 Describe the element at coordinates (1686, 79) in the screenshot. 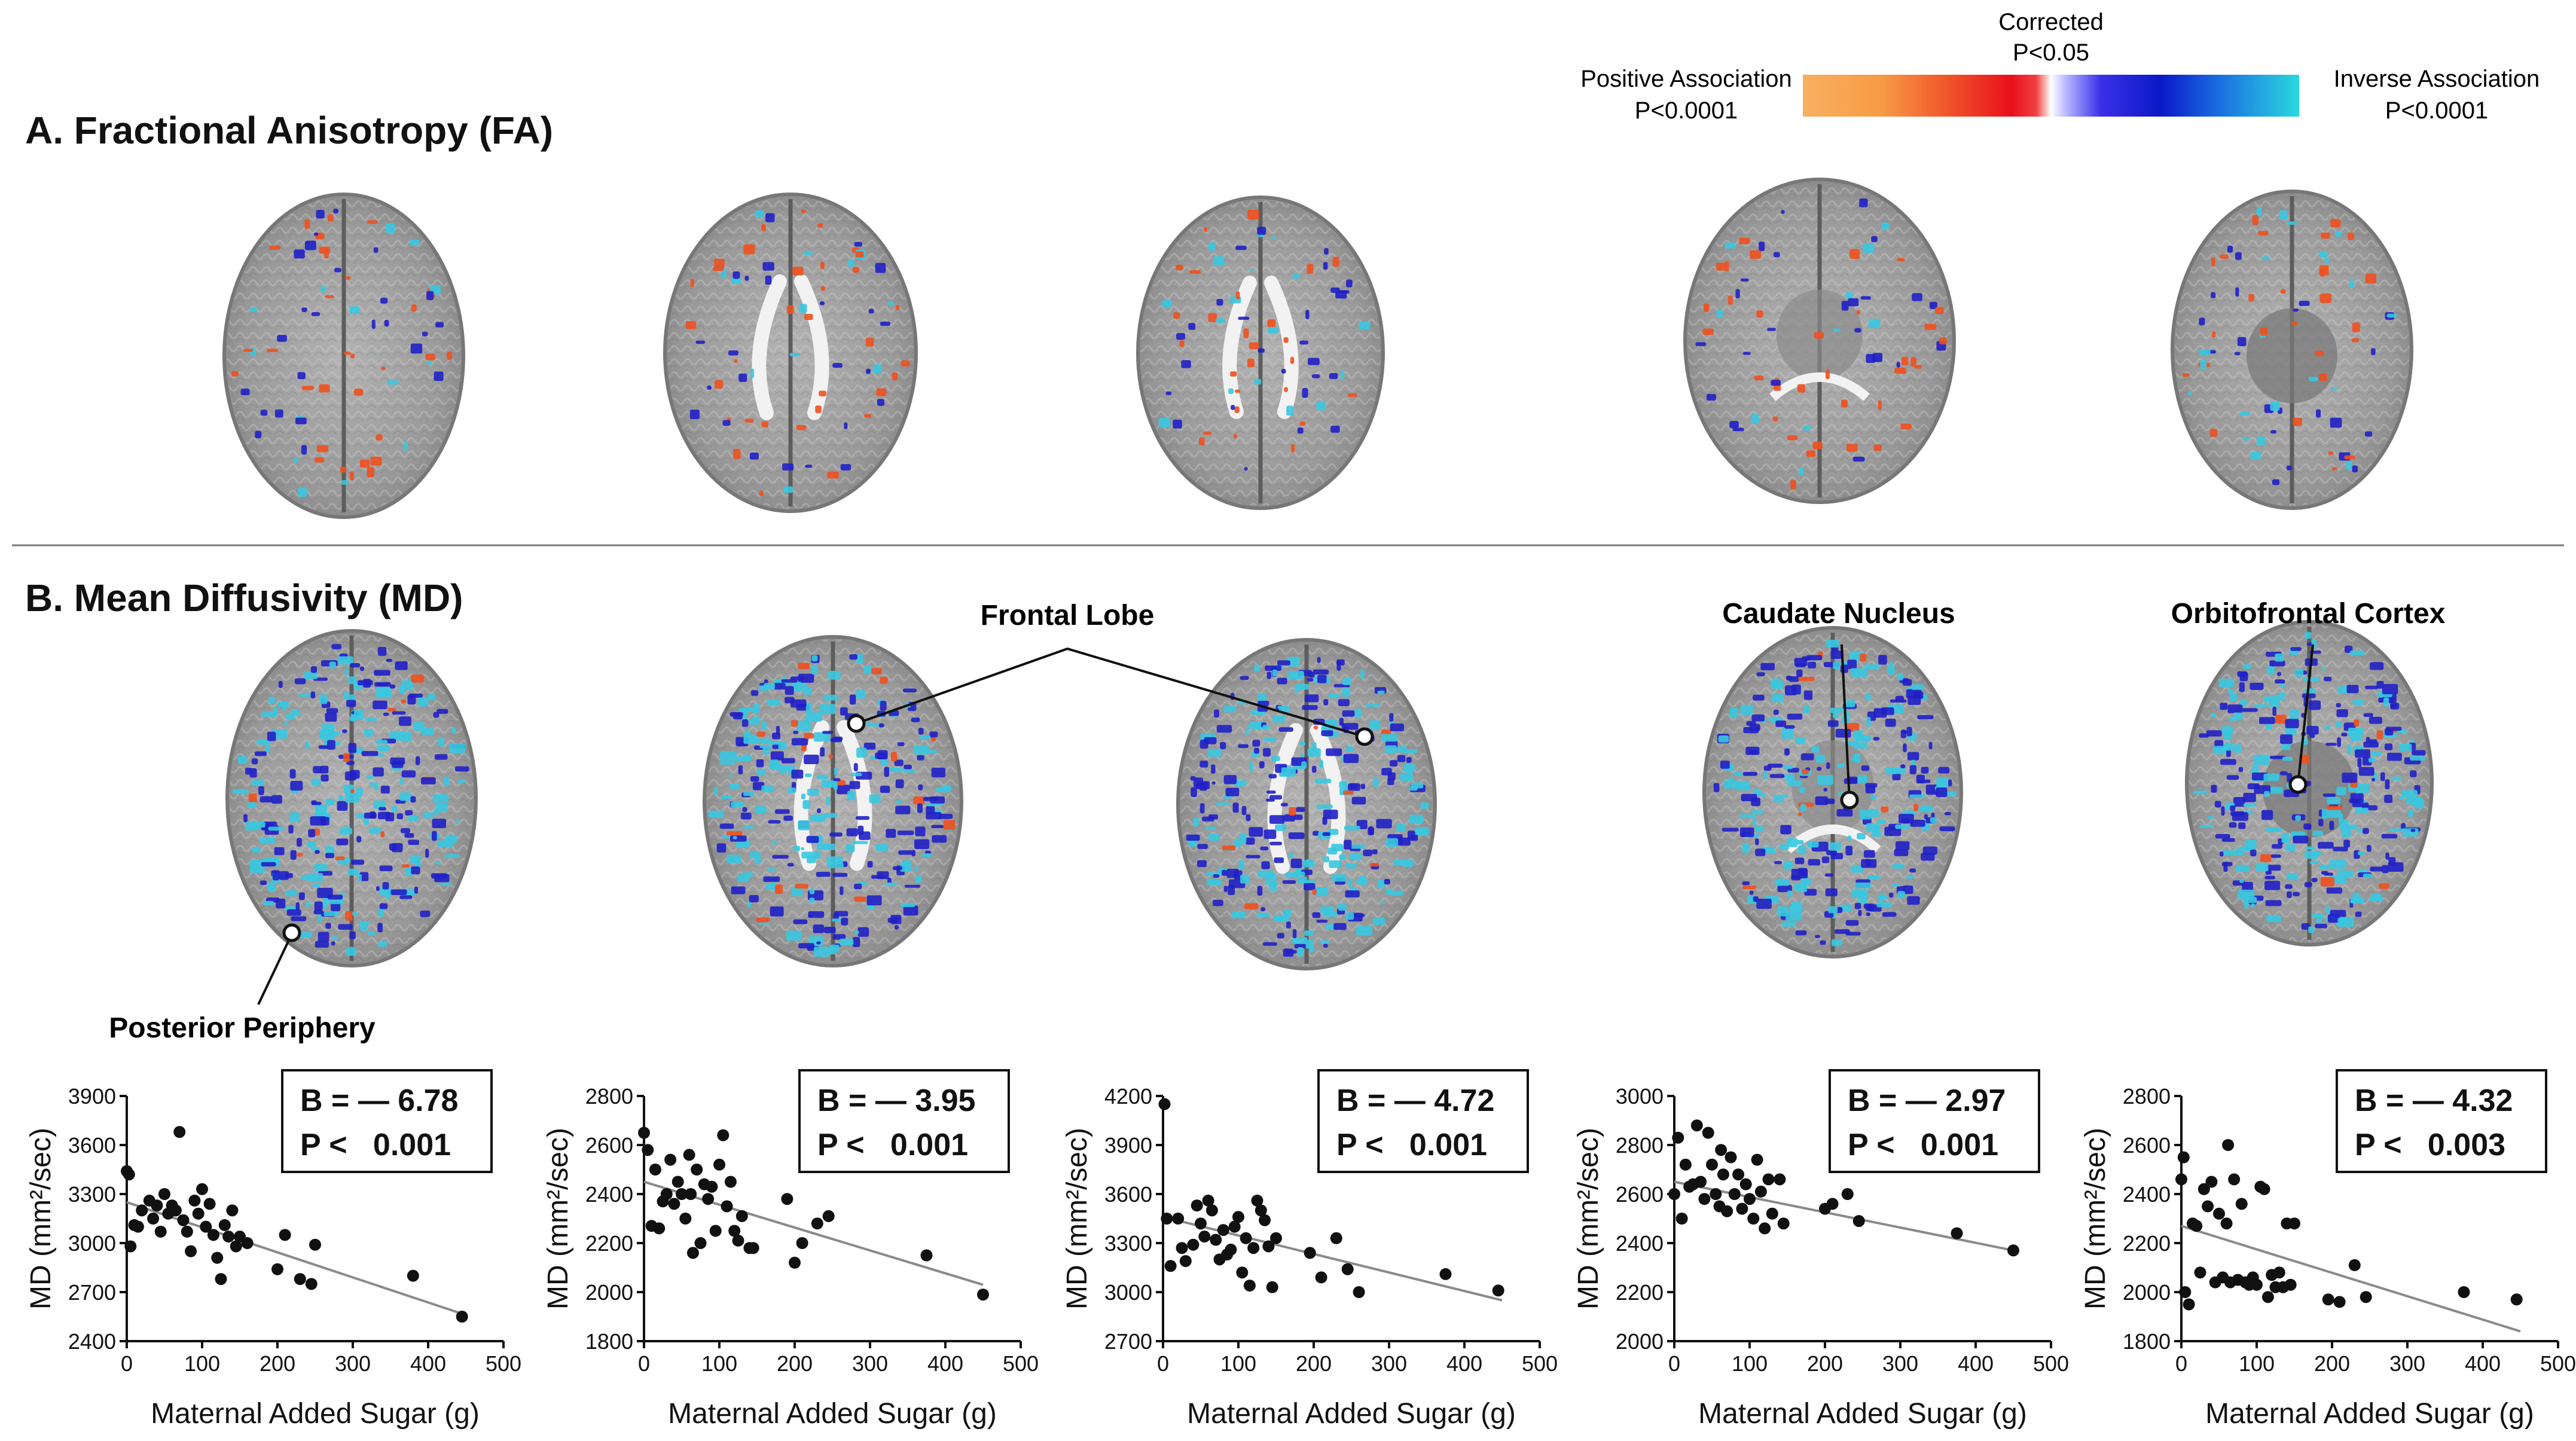

I see `colorbar-positive-label: Positive Association` at that location.